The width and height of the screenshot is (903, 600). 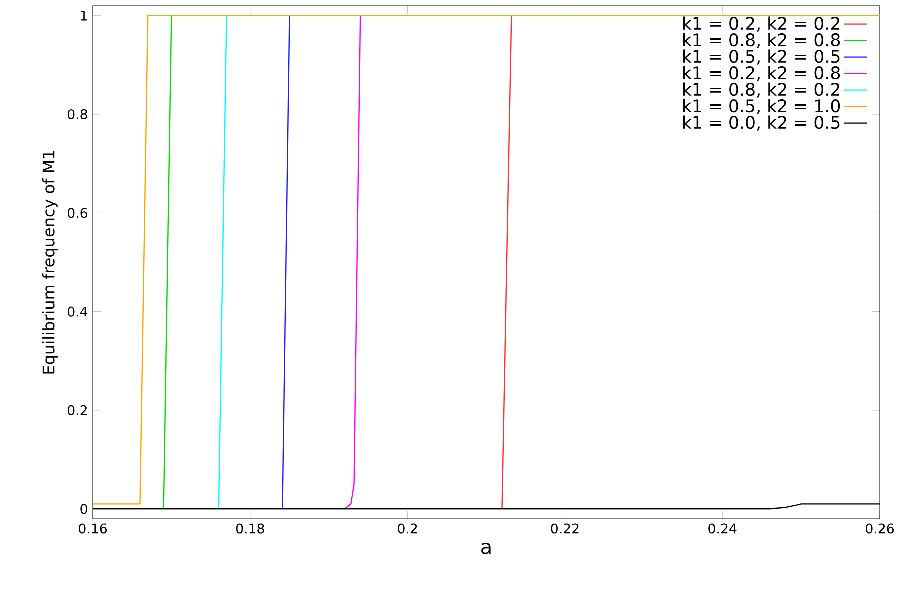 I want to click on x-tick-label: 0.26, so click(x=880, y=529).